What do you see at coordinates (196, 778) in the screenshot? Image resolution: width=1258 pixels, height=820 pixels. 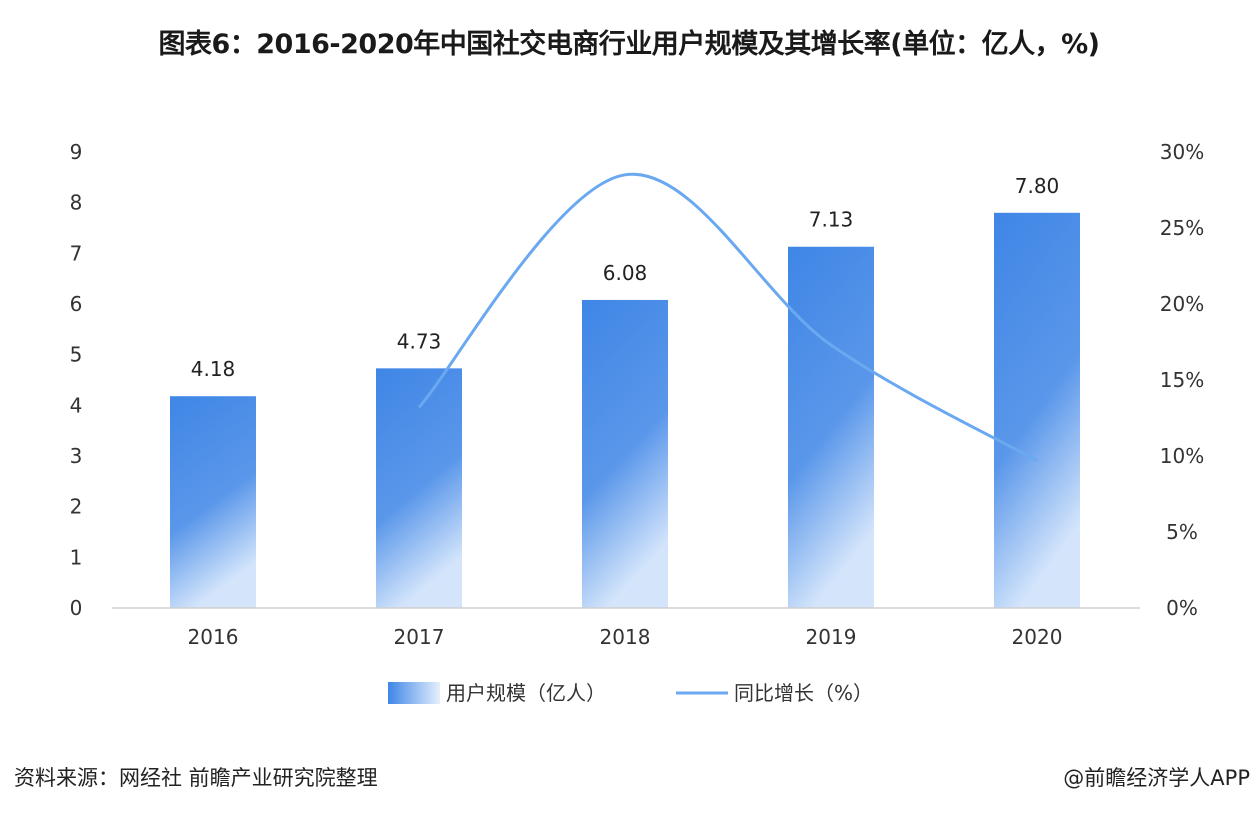 I see `source-note: 资料来源：网经社 前瞻产业研究院整理` at bounding box center [196, 778].